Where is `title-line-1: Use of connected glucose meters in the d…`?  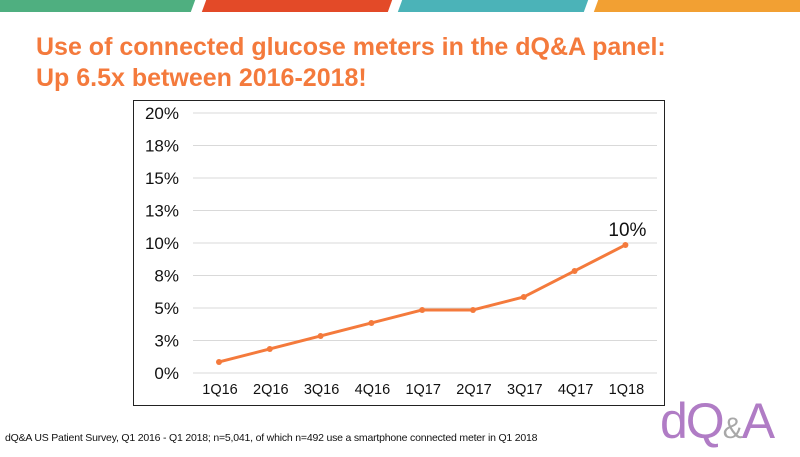
title-line-1: Use of connected glucose meters in the d… is located at coordinates (351, 47).